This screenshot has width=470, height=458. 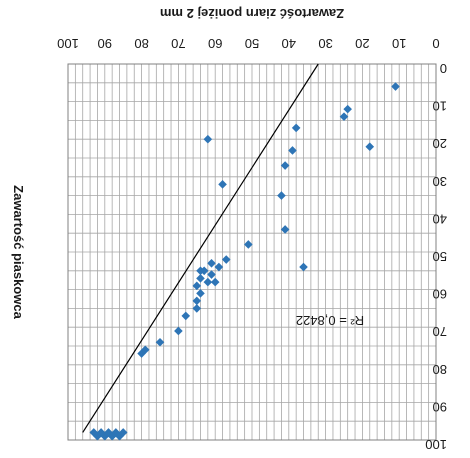 What do you see at coordinates (435, 43) in the screenshot?
I see `x-tick-label: 0` at bounding box center [435, 43].